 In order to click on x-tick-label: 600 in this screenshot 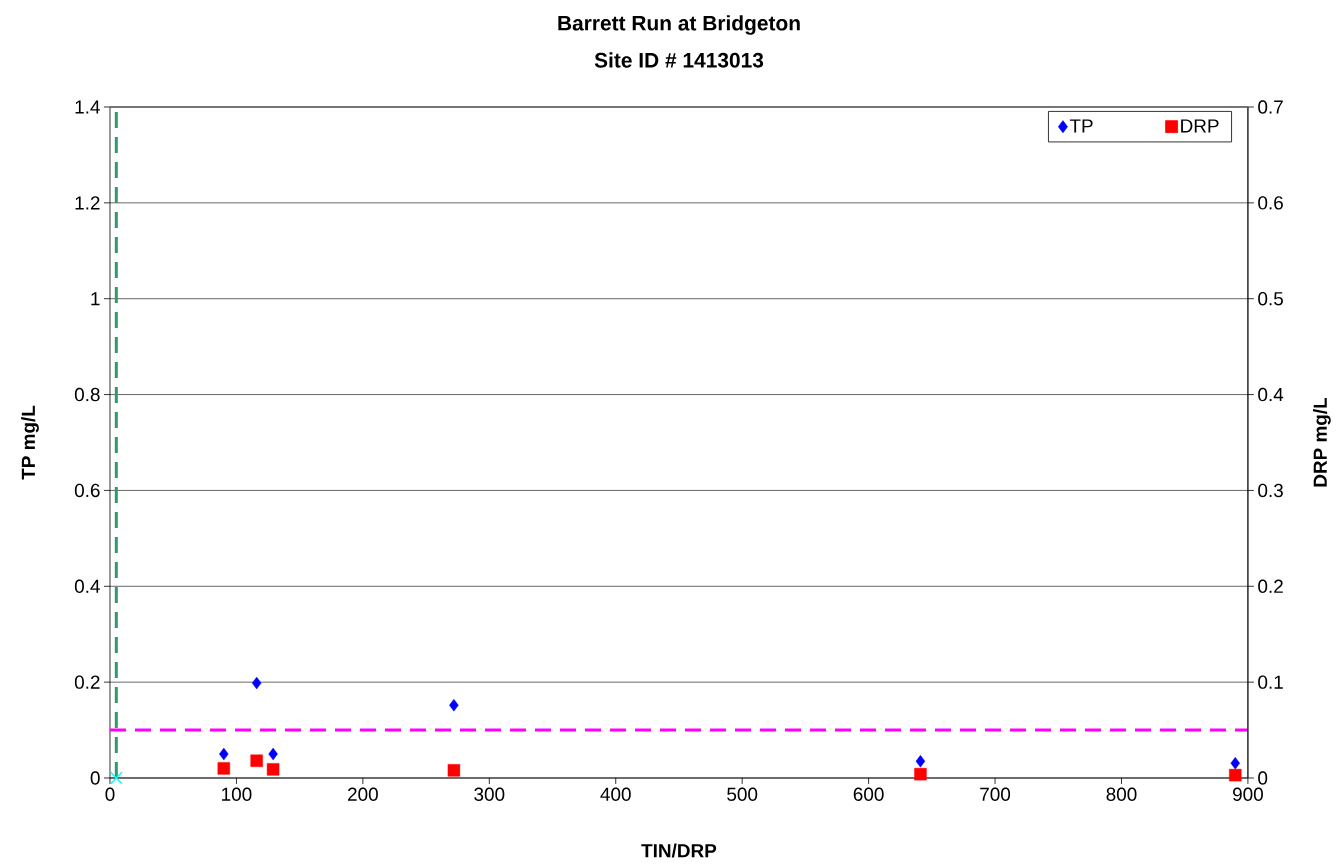, I will do `click(868, 794)`.